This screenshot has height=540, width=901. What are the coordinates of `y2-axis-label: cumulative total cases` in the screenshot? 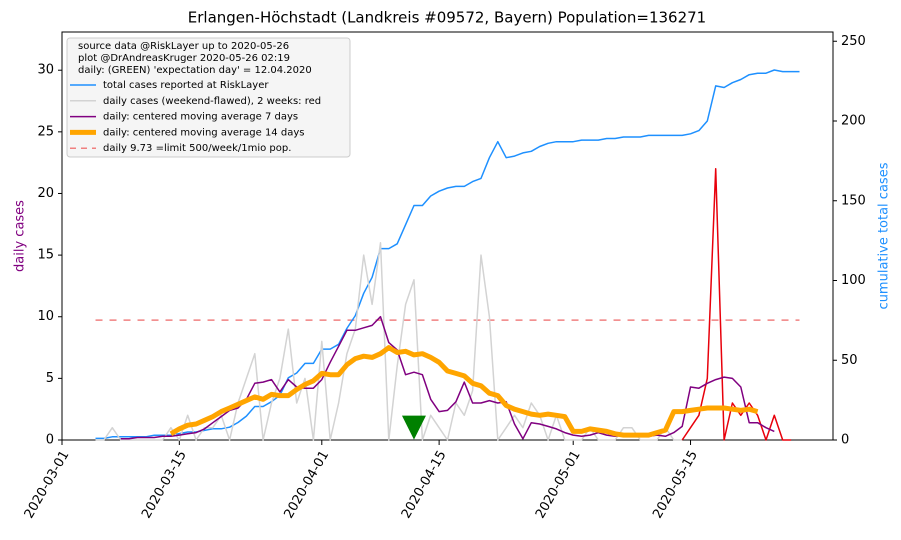 It's located at (884, 235).